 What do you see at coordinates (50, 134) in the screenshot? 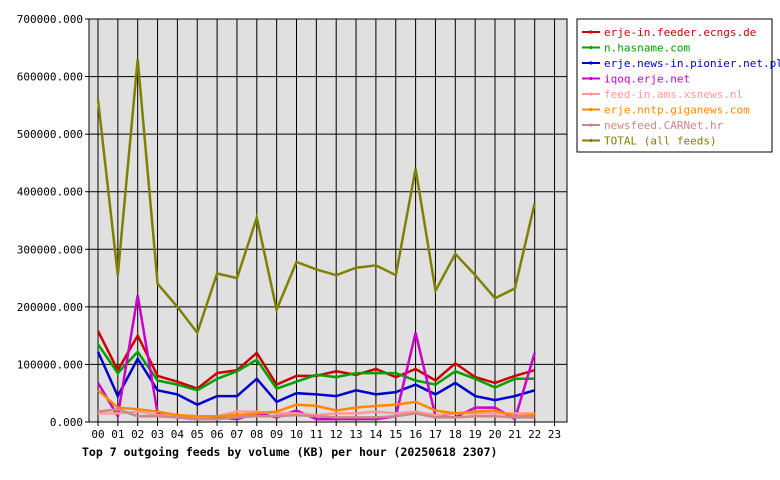
I see `y-tick-label: 500000.000` at bounding box center [50, 134].